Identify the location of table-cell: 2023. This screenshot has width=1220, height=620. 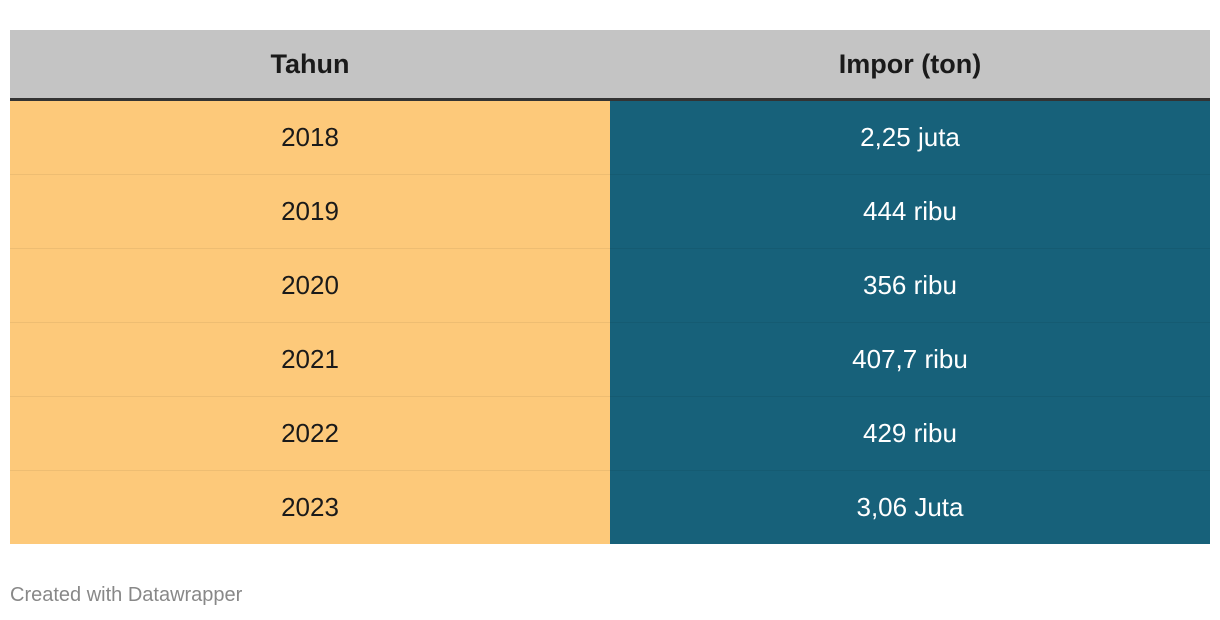
(310, 507).